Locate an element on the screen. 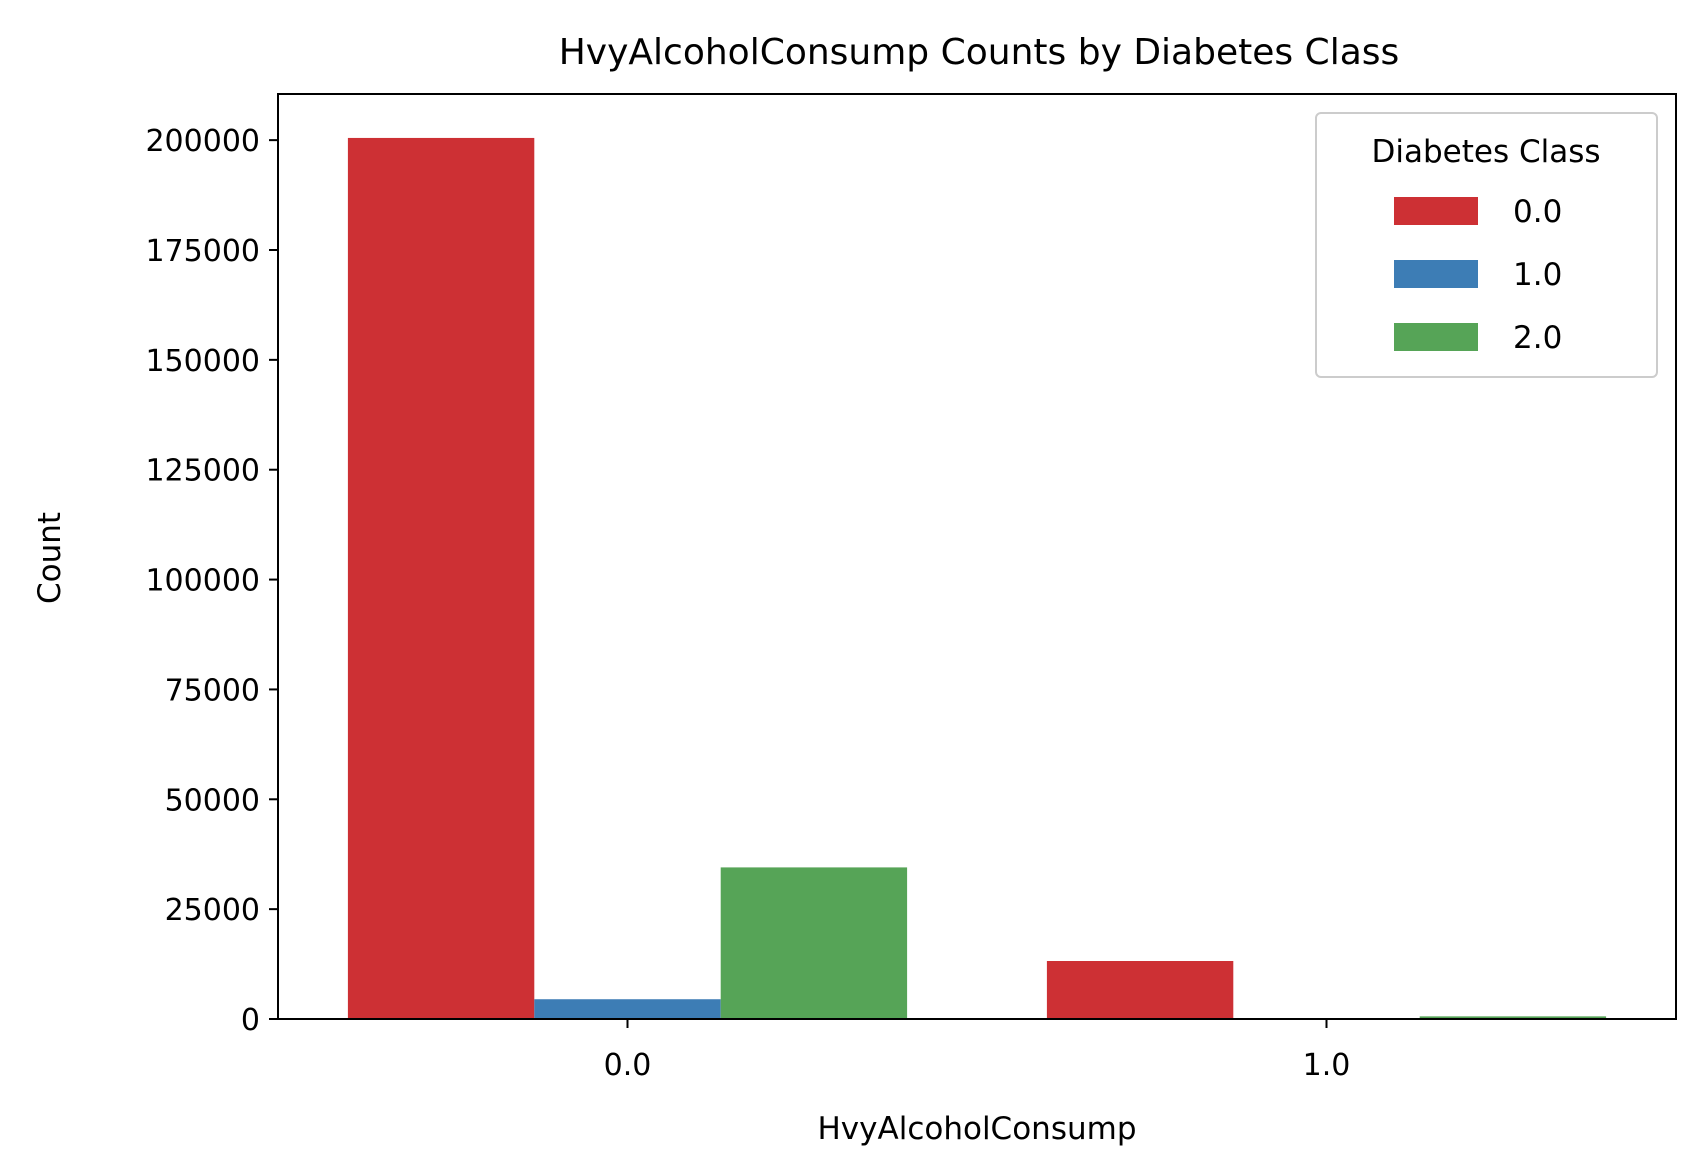 This screenshot has width=1701, height=1176. legend-swatch-1.0 is located at coordinates (1436, 274).